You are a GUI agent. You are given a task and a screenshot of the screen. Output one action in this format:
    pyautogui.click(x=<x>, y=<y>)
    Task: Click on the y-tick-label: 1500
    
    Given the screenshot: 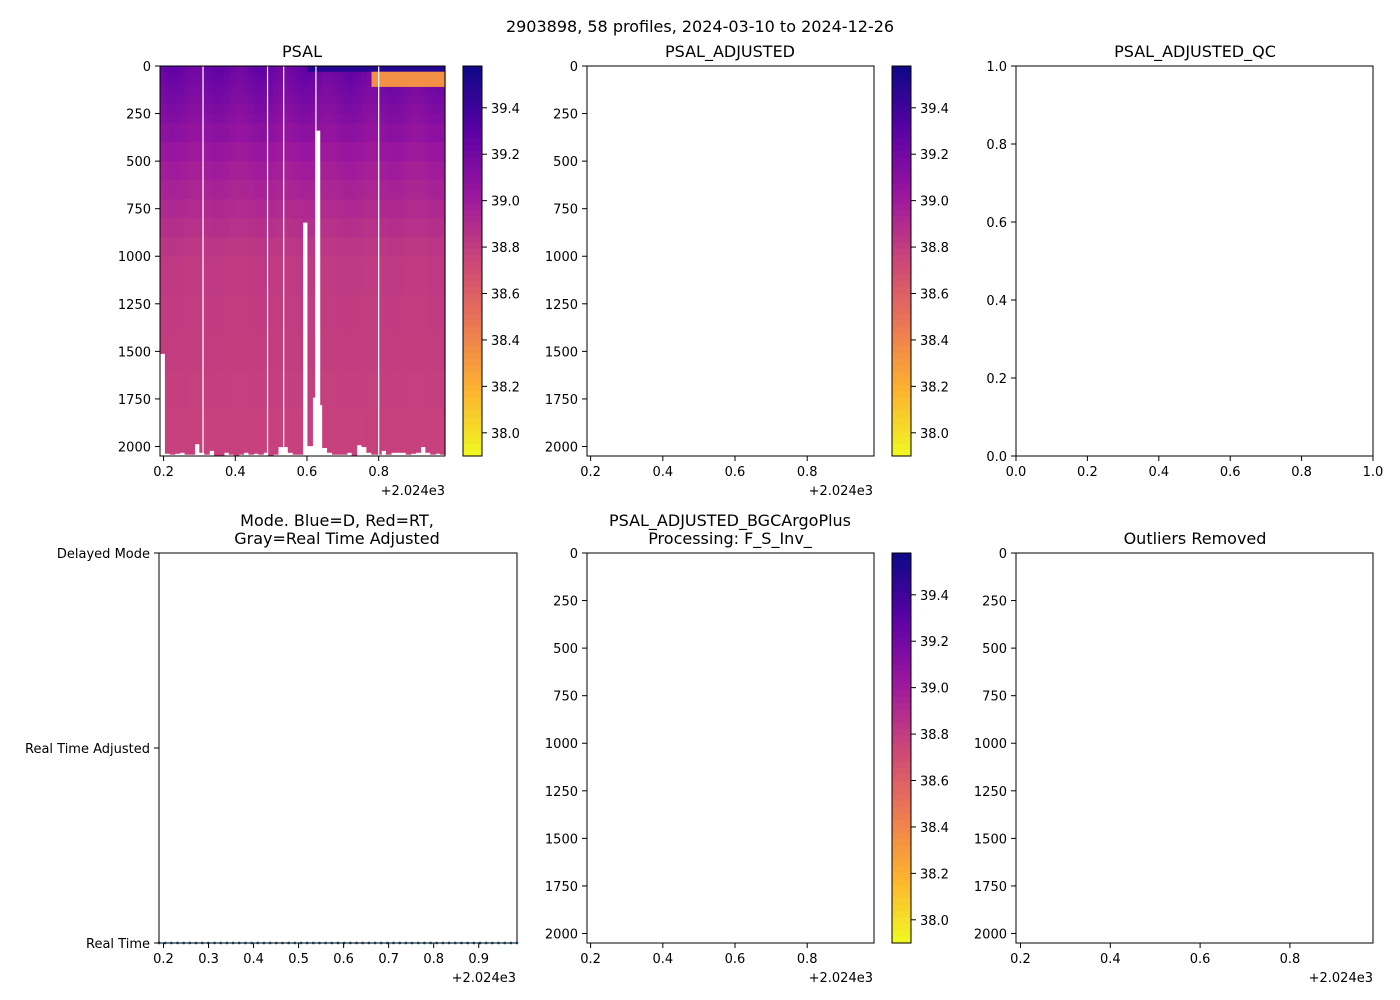 What is the action you would take?
    pyautogui.click(x=561, y=352)
    